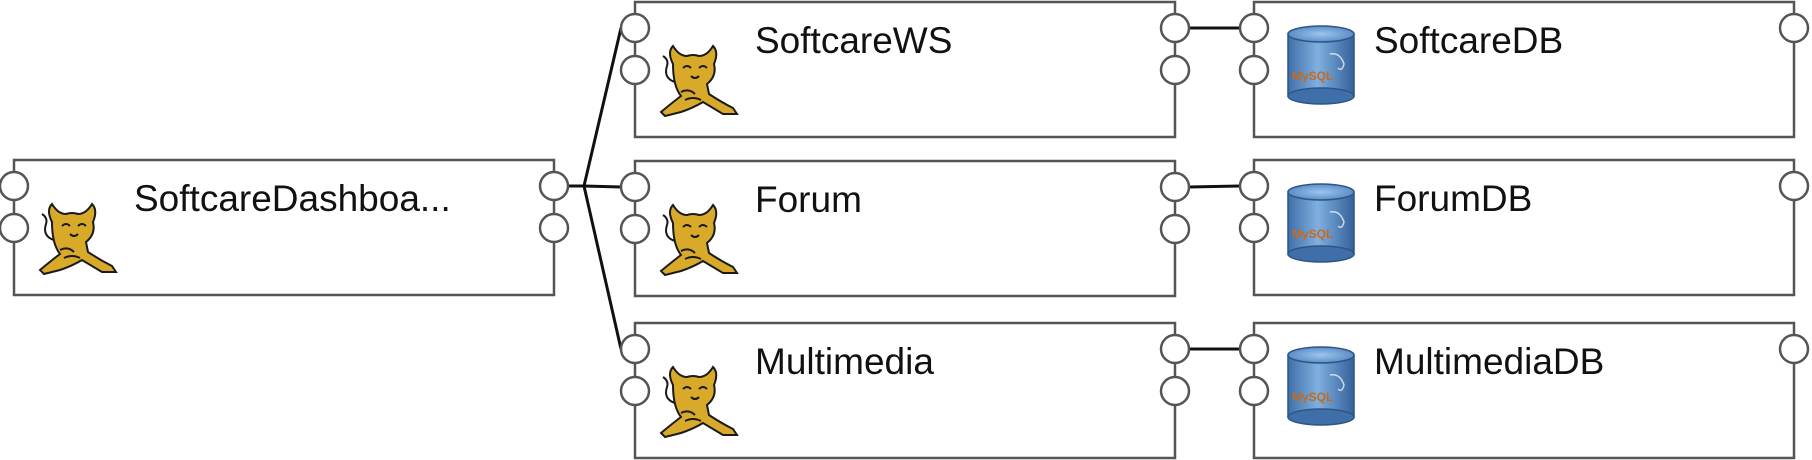 The image size is (1812, 460). Describe the element at coordinates (1468, 40) in the screenshot. I see `node-label: SoftcareDB` at that location.